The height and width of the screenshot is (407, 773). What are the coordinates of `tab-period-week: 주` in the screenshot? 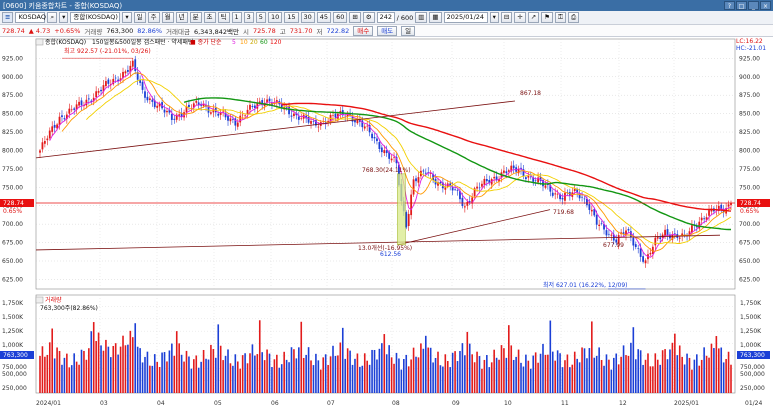 It's located at (153, 17).